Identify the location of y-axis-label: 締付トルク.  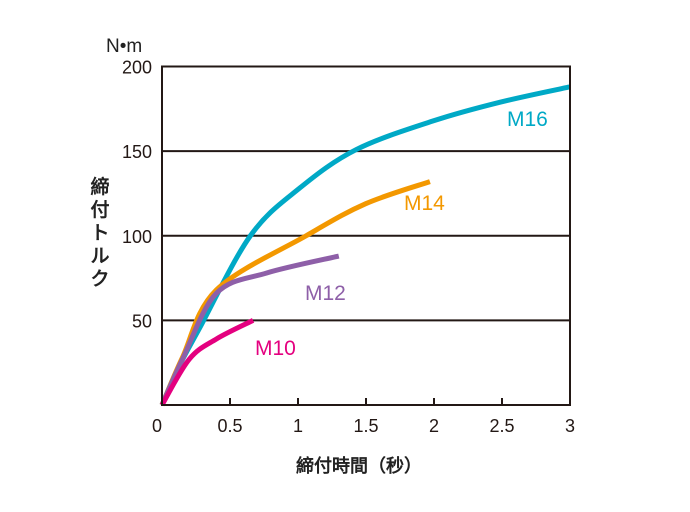
(100, 233).